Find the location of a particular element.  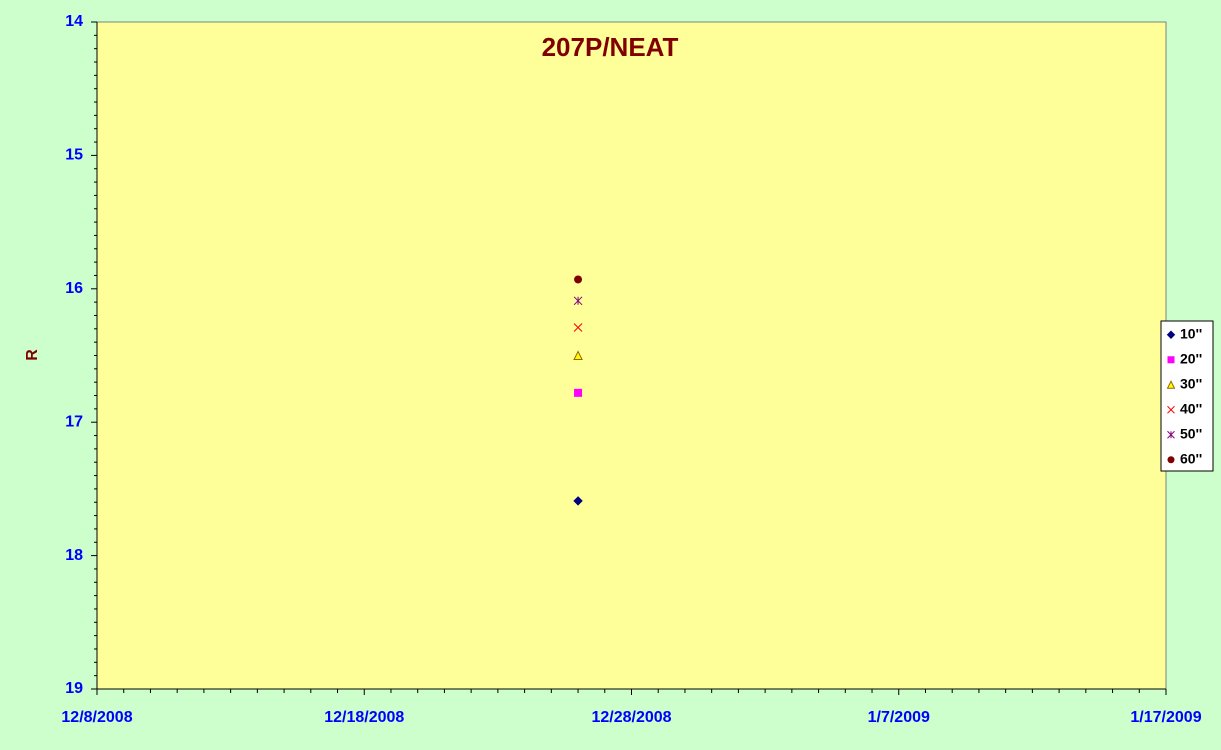

x-tick-label: 1/7/2009 is located at coordinates (899, 717).